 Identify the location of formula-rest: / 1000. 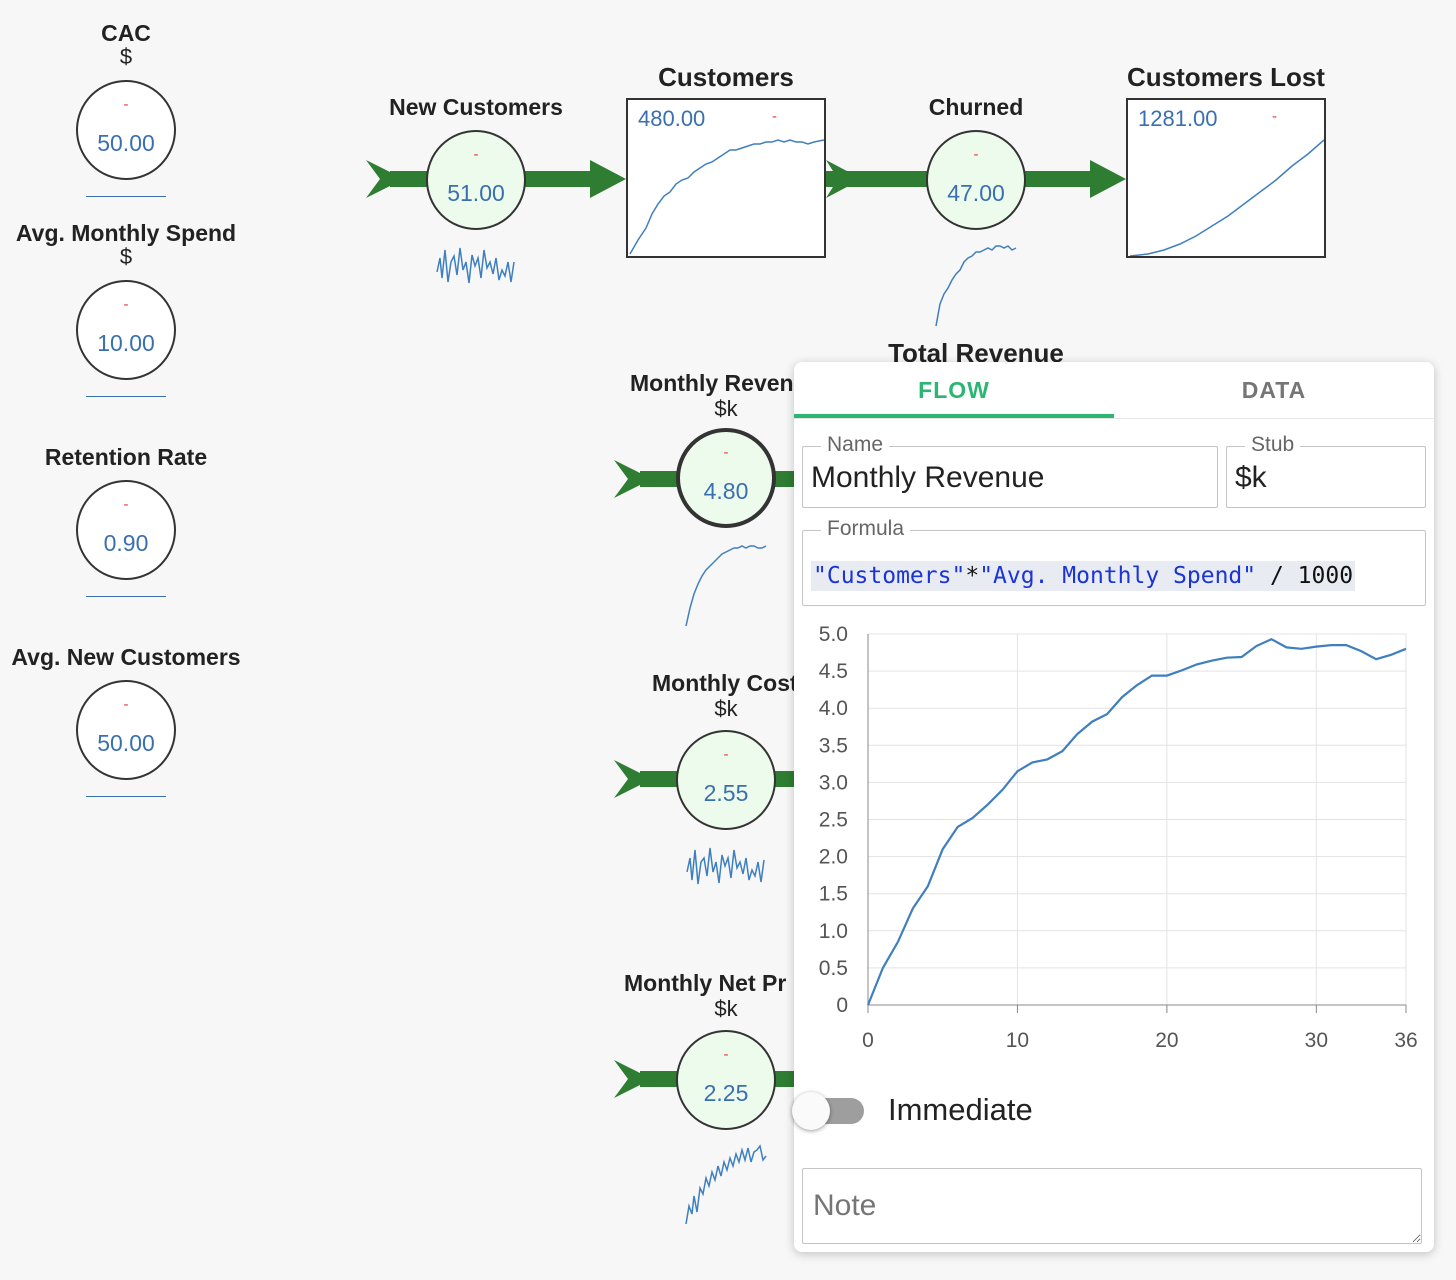
(1305, 576).